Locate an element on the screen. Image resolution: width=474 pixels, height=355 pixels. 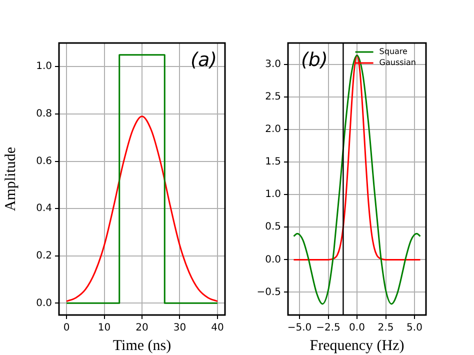
annotation: (b) is located at coordinates (314, 60).